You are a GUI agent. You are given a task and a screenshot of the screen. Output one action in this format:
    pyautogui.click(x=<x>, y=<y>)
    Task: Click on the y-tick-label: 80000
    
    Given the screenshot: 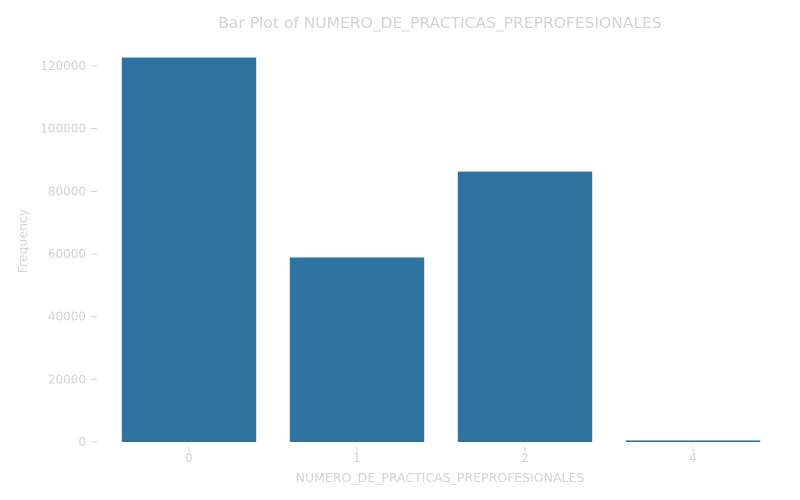 What is the action you would take?
    pyautogui.click(x=67, y=191)
    